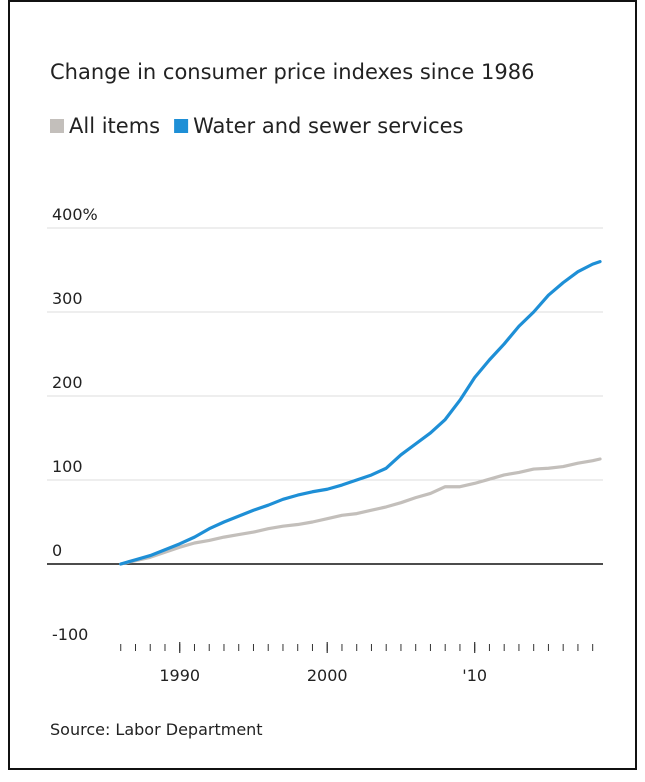  Describe the element at coordinates (328, 126) in the screenshot. I see `legend-label: Water and sewer services` at that location.